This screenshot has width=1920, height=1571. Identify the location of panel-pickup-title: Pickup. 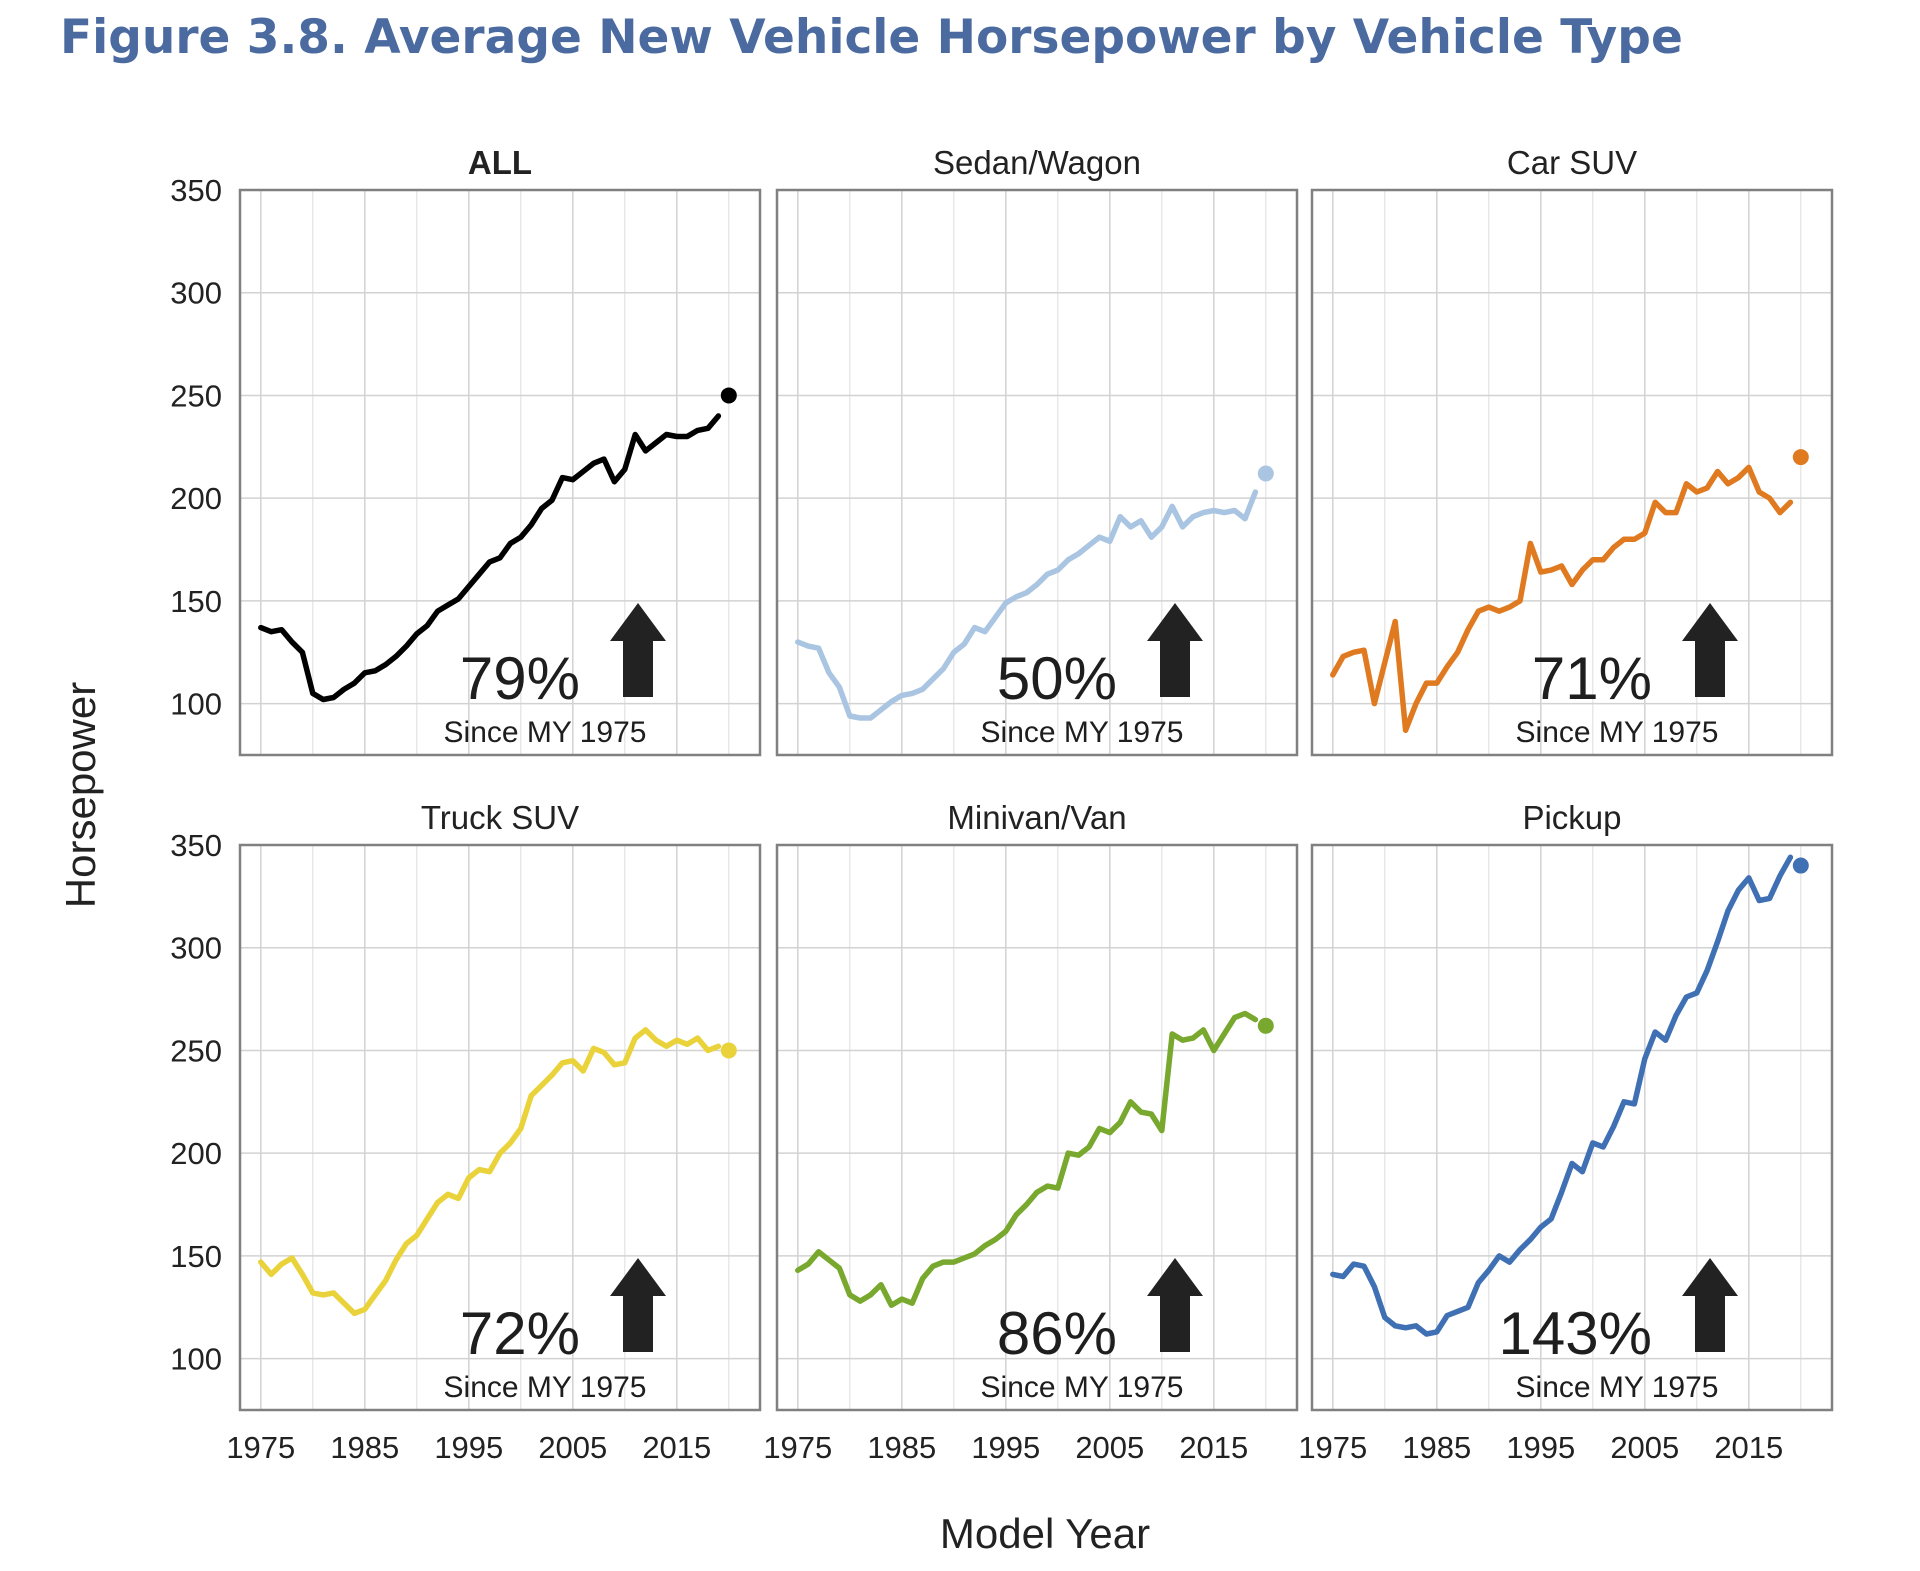
(1571, 817).